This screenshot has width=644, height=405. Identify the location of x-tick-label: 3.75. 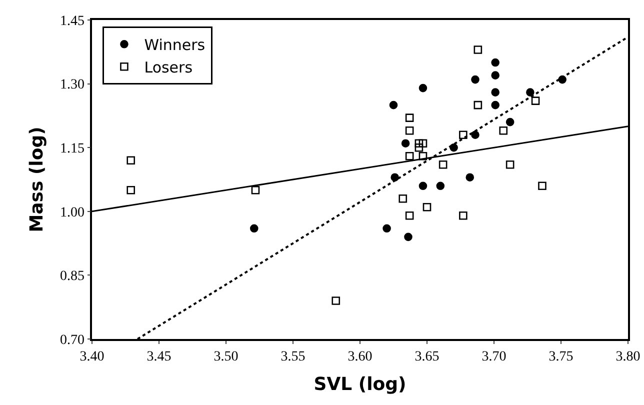
(561, 357).